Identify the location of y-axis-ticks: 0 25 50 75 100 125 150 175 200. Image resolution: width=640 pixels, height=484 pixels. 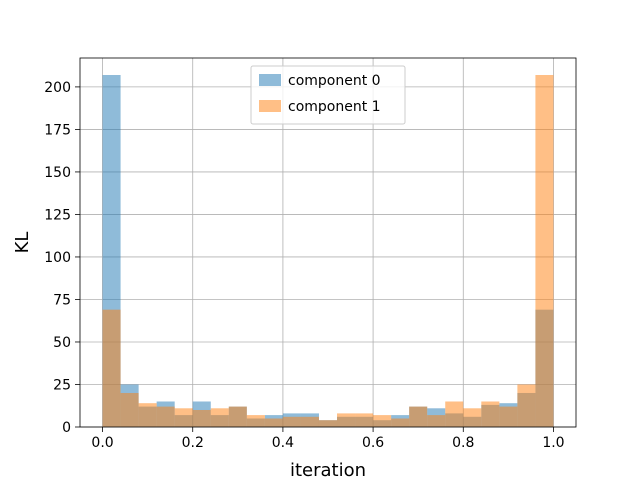
(62, 258).